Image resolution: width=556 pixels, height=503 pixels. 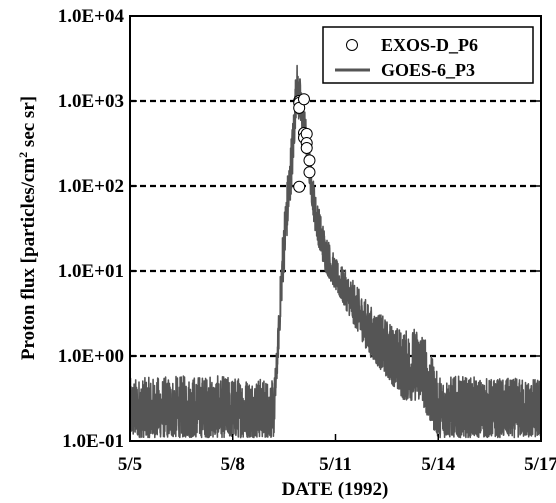 I want to click on x-tick-label: 5/14, so click(x=438, y=464).